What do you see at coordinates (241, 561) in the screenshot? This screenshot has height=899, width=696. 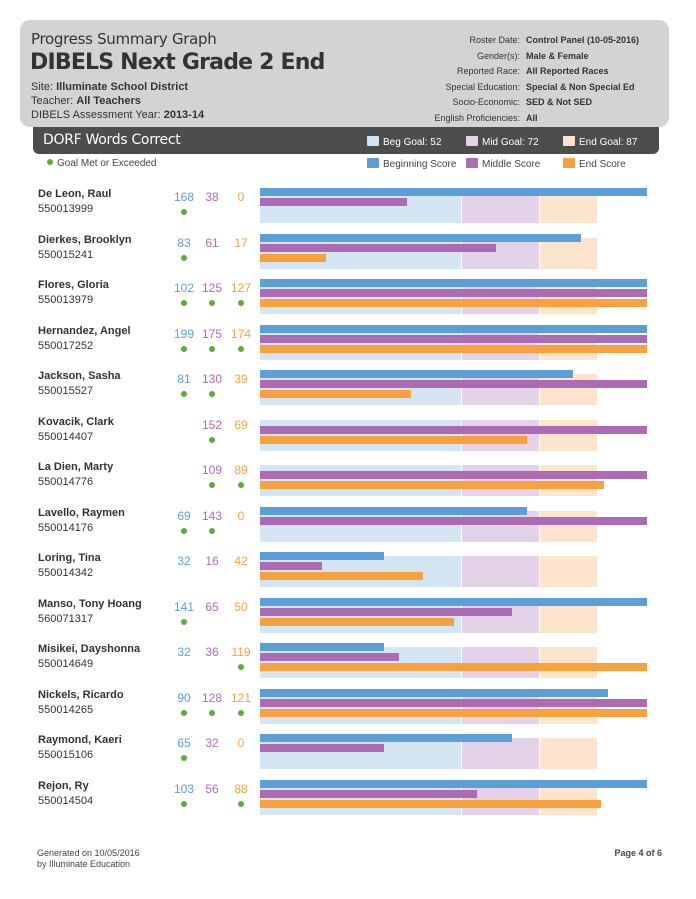 I see `end-score-label: 42` at bounding box center [241, 561].